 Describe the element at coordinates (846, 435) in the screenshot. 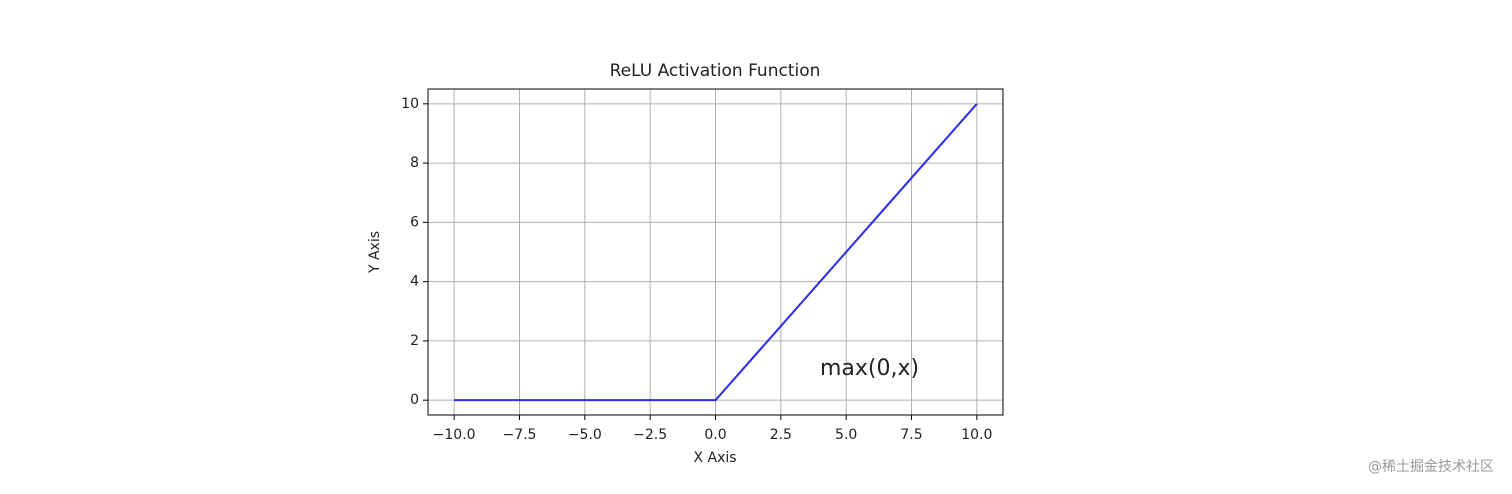

I see `x-tick-label: 5.0` at that location.